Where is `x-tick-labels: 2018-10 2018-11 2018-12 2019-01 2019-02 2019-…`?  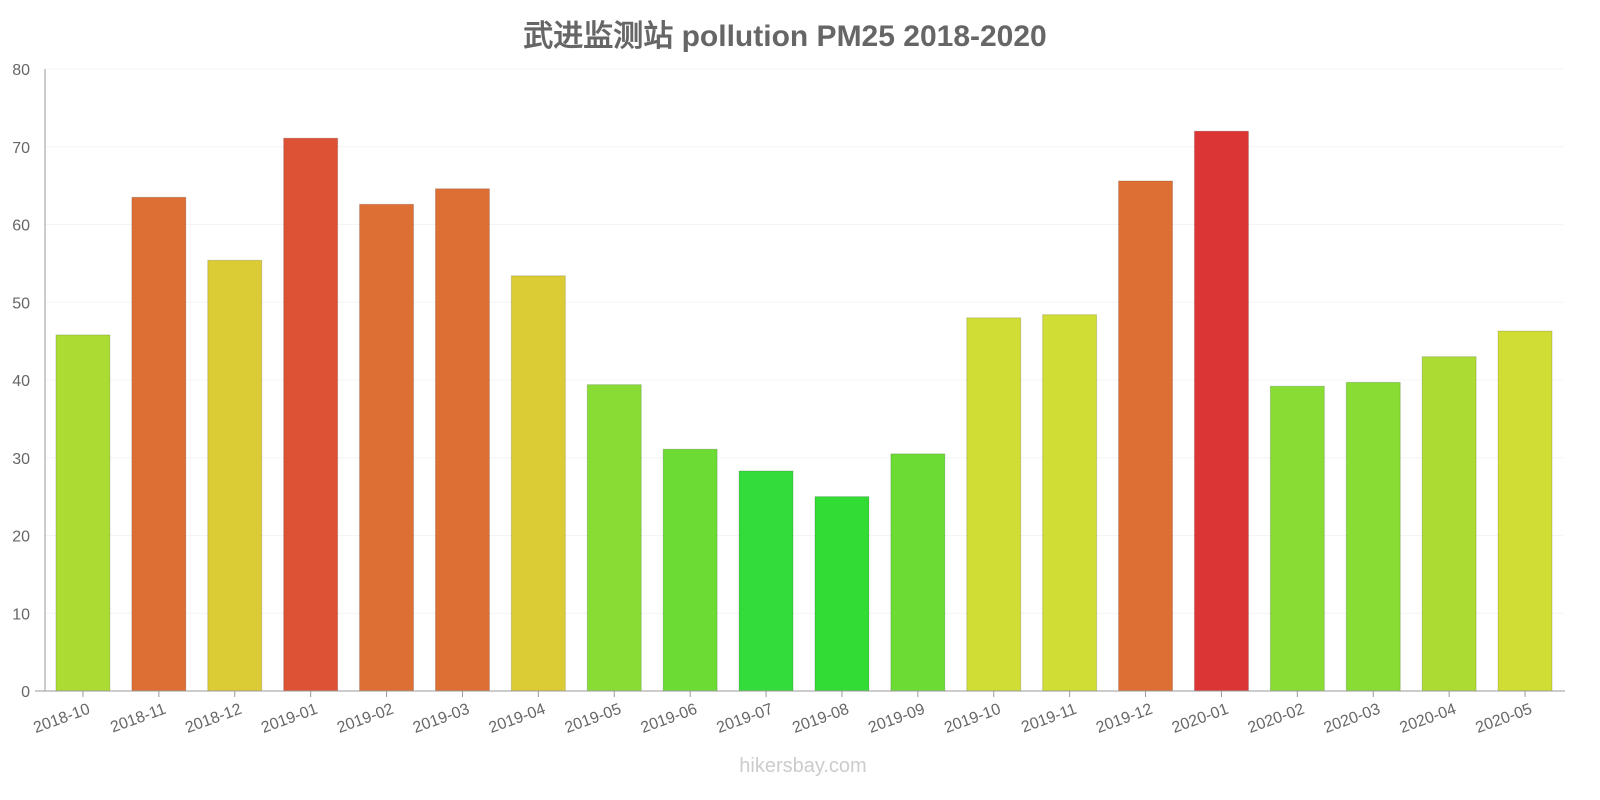 x-tick-labels: 2018-10 2018-11 2018-12 2019-01 2019-02 2019-… is located at coordinates (783, 714).